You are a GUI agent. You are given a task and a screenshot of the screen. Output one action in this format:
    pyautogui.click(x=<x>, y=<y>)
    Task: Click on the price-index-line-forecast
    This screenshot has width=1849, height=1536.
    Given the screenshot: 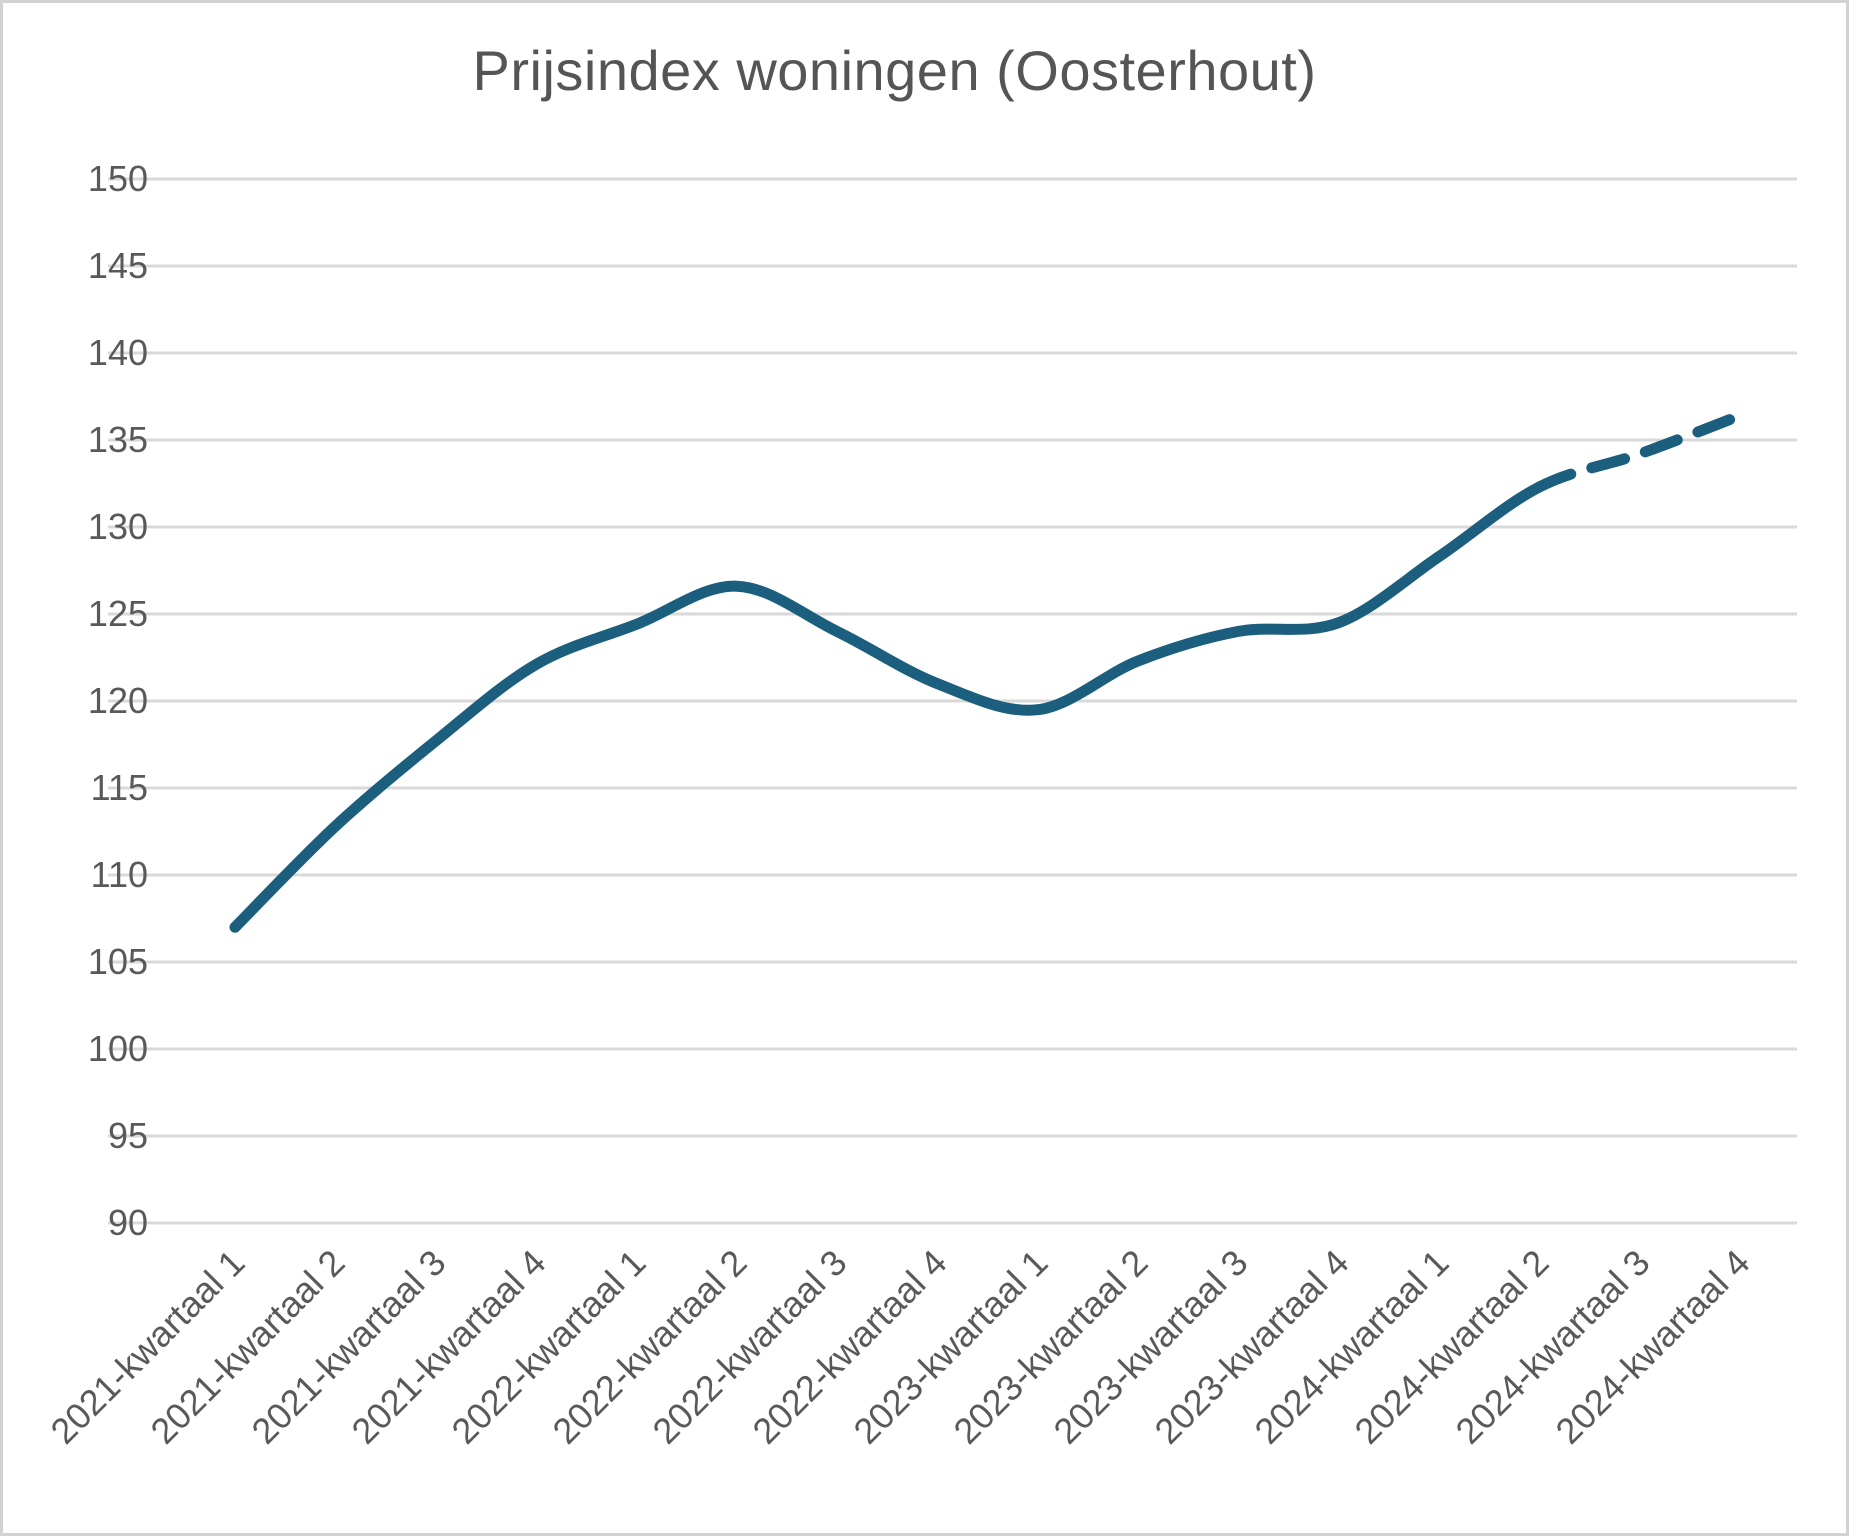 What is the action you would take?
    pyautogui.click(x=1639, y=451)
    